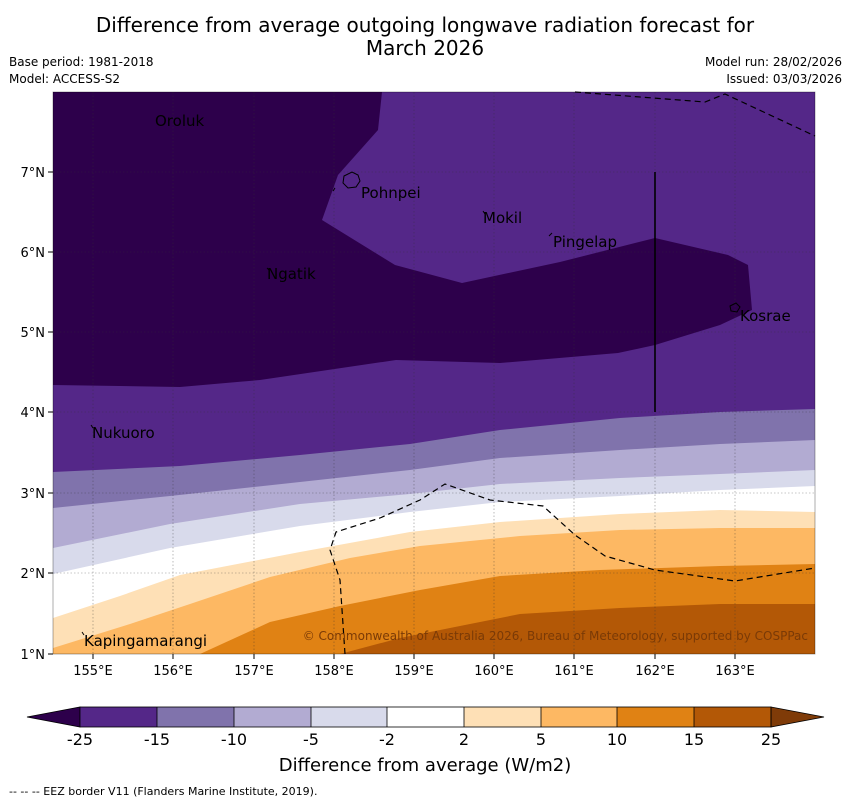 This screenshot has height=804, width=850. I want to click on base-period: Base period: 1981-2018, so click(81, 62).